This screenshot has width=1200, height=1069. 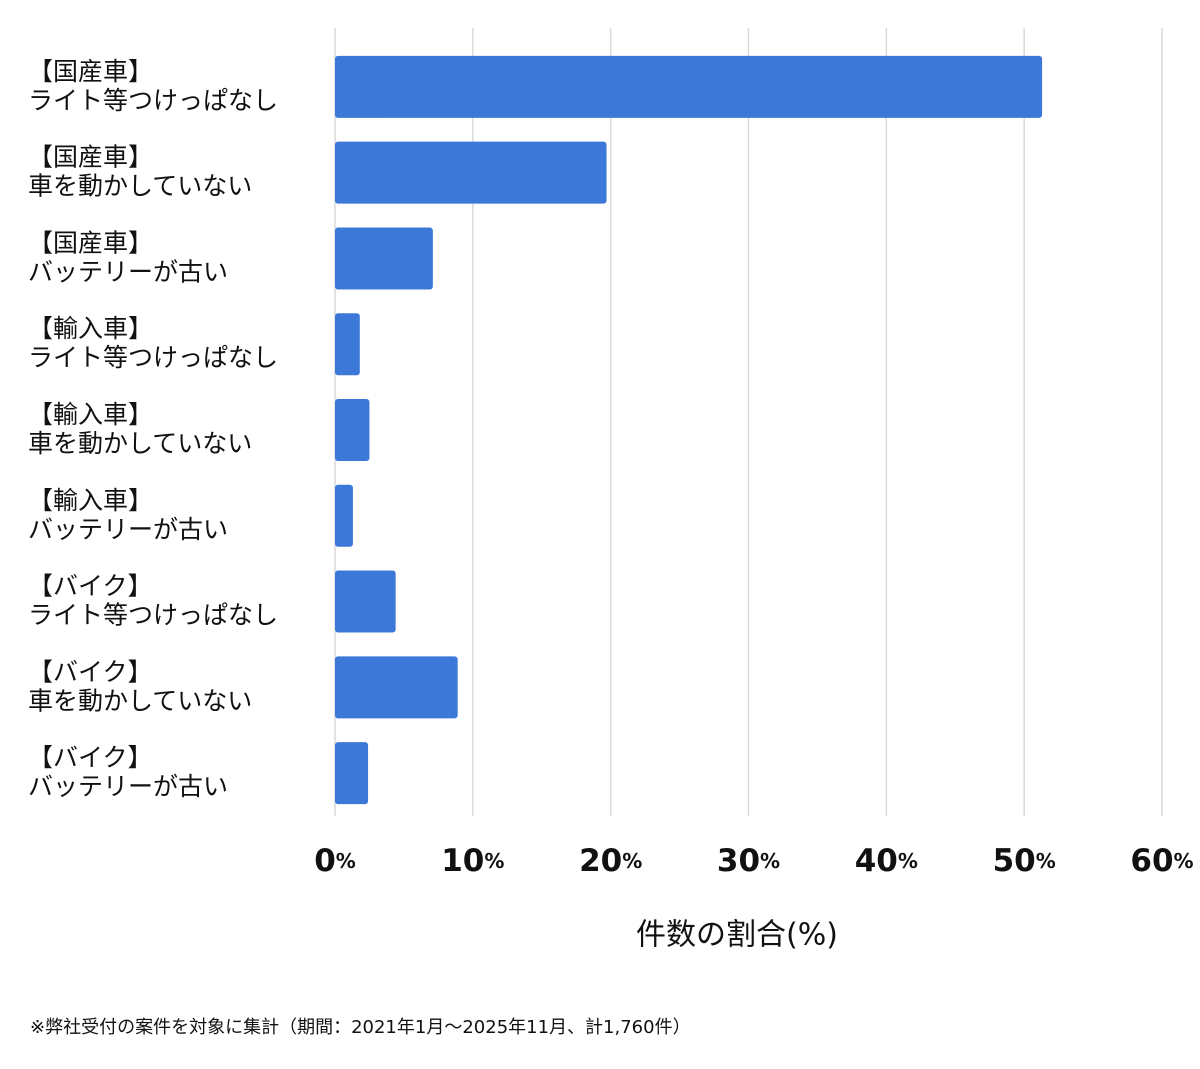 What do you see at coordinates (610, 861) in the screenshot?
I see `x-tick-label: 20%` at bounding box center [610, 861].